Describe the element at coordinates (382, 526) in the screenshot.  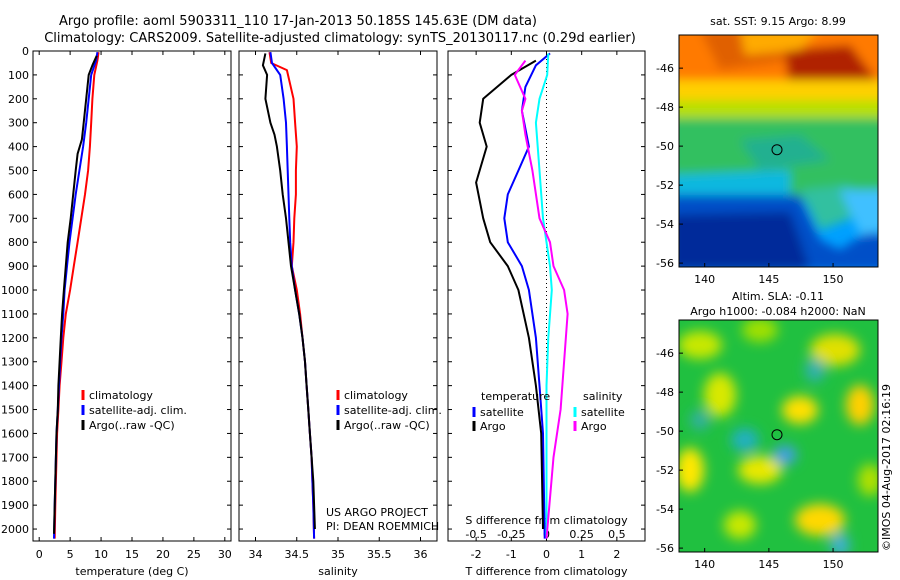
I see `project-annotation: PI: DEAN ROEMMICH` at that location.